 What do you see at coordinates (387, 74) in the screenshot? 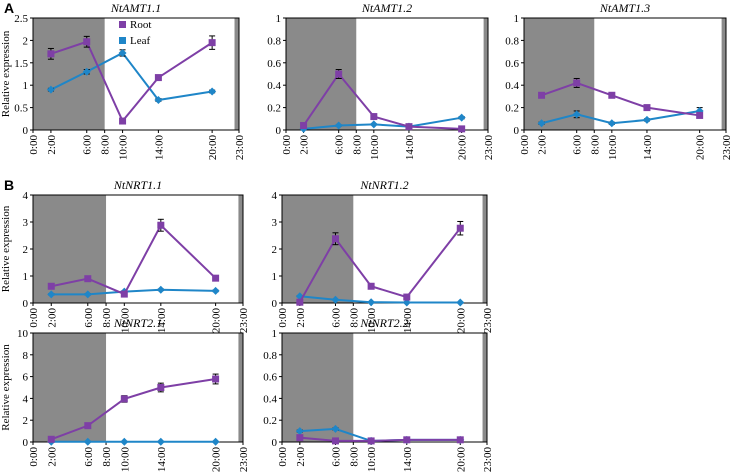
I see `plot-frame` at bounding box center [387, 74].